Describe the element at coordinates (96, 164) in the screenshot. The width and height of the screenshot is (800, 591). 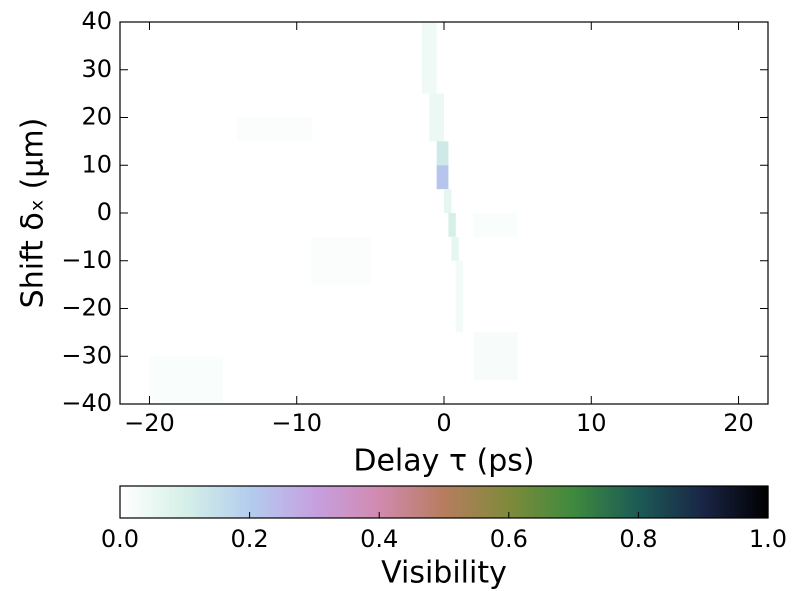
I see `y-tick-label: 10` at that location.